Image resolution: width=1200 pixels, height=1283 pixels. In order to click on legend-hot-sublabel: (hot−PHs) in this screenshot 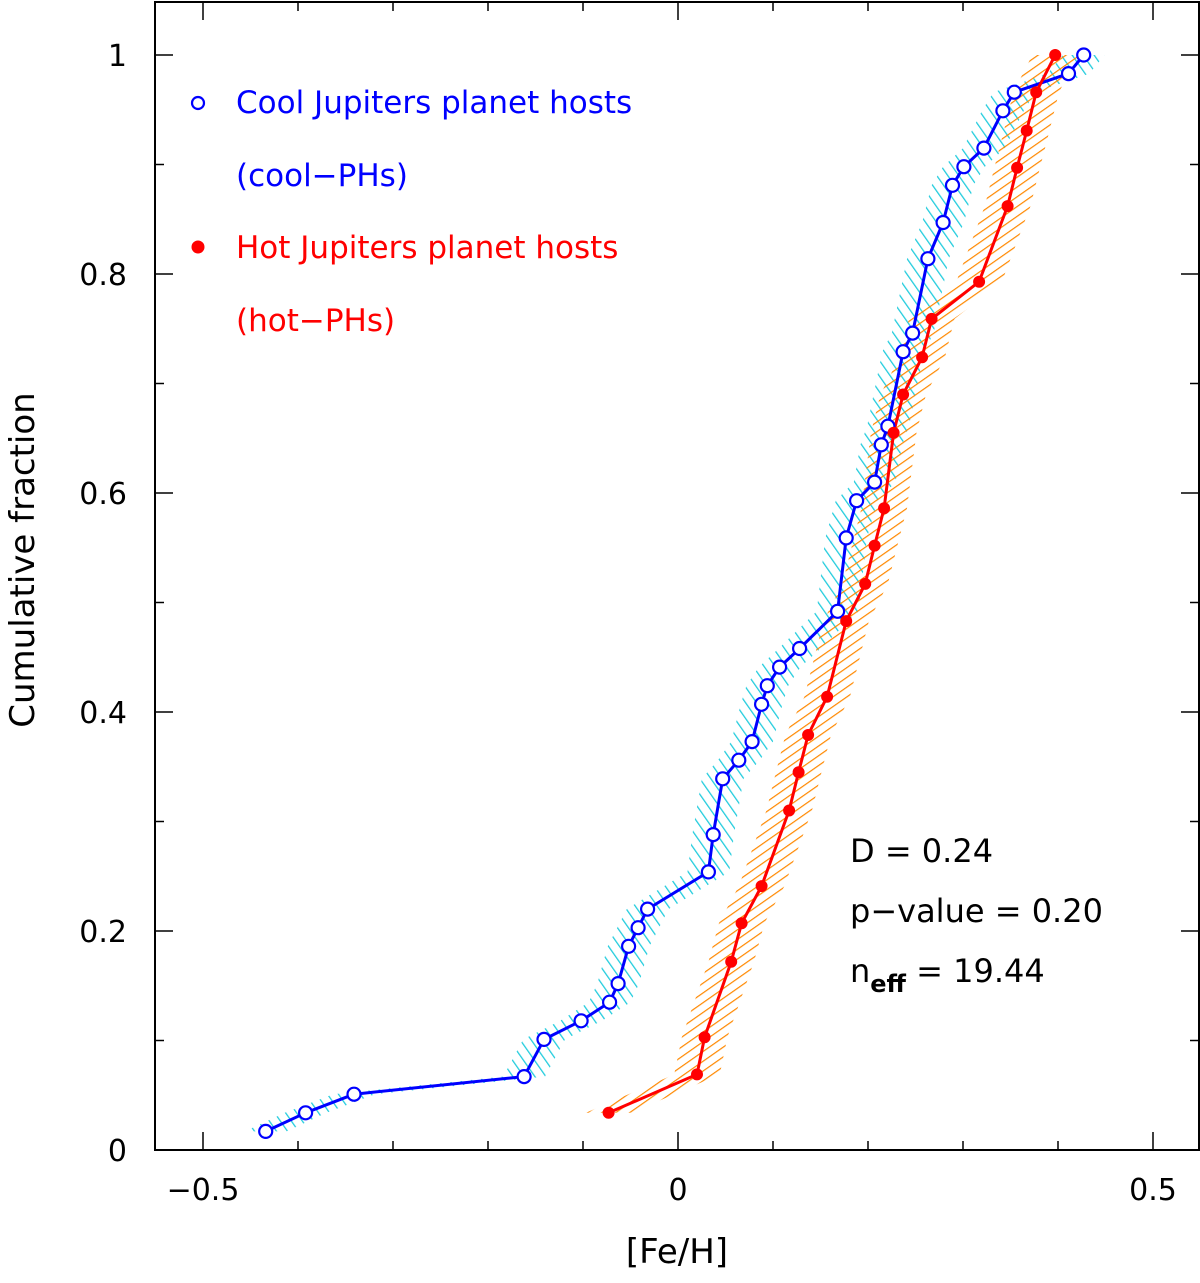, I will do `click(315, 321)`.